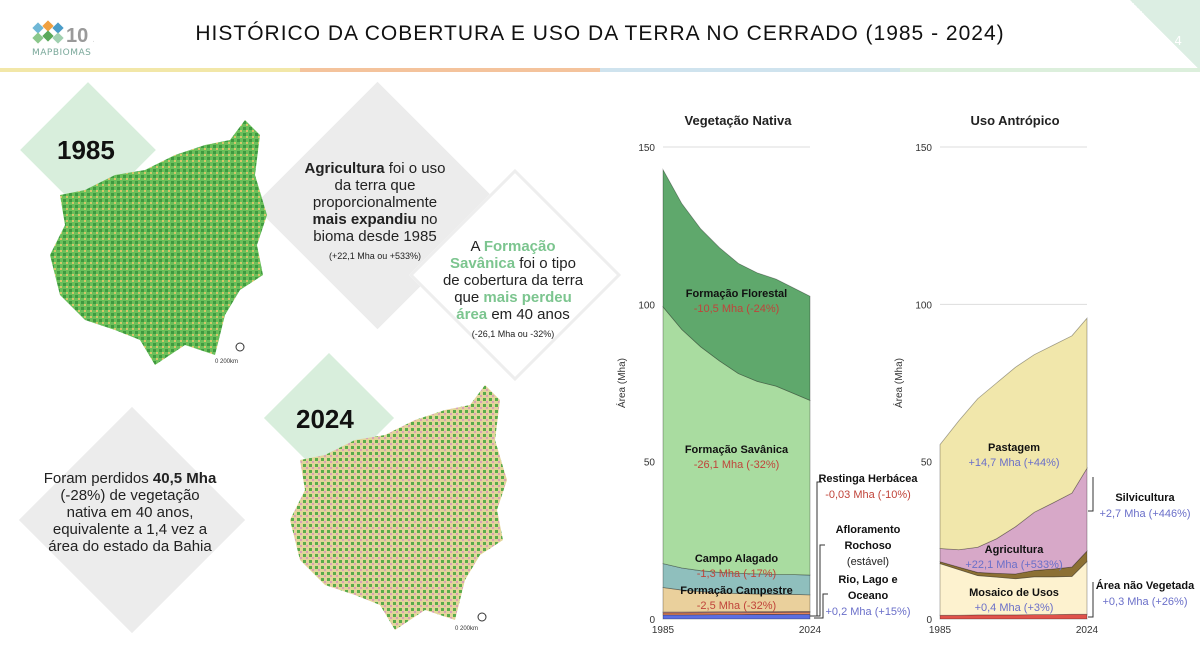  Describe the element at coordinates (736, 574) in the screenshot. I see `series-change: -1,3 Mha (-17%)` at that location.